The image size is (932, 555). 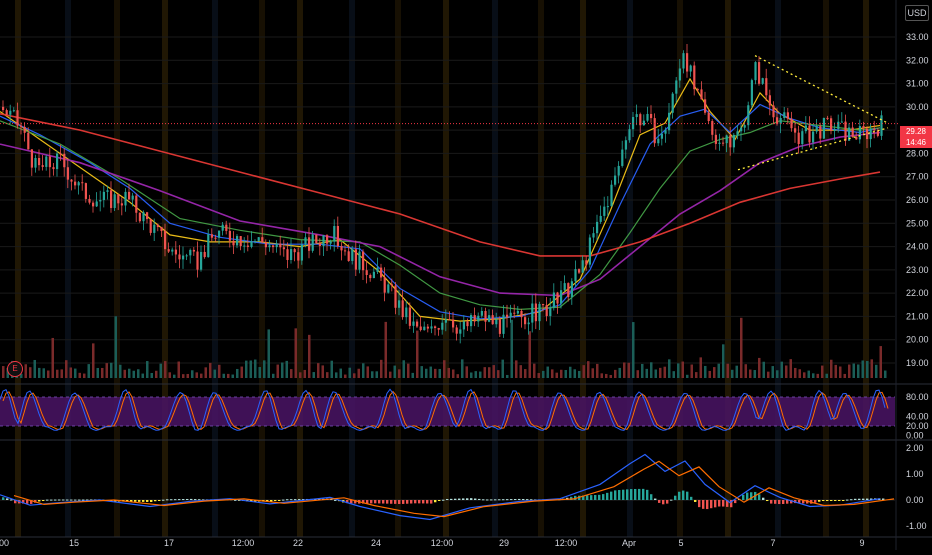 I want to click on time-tick-label: 15, so click(x=74, y=543).